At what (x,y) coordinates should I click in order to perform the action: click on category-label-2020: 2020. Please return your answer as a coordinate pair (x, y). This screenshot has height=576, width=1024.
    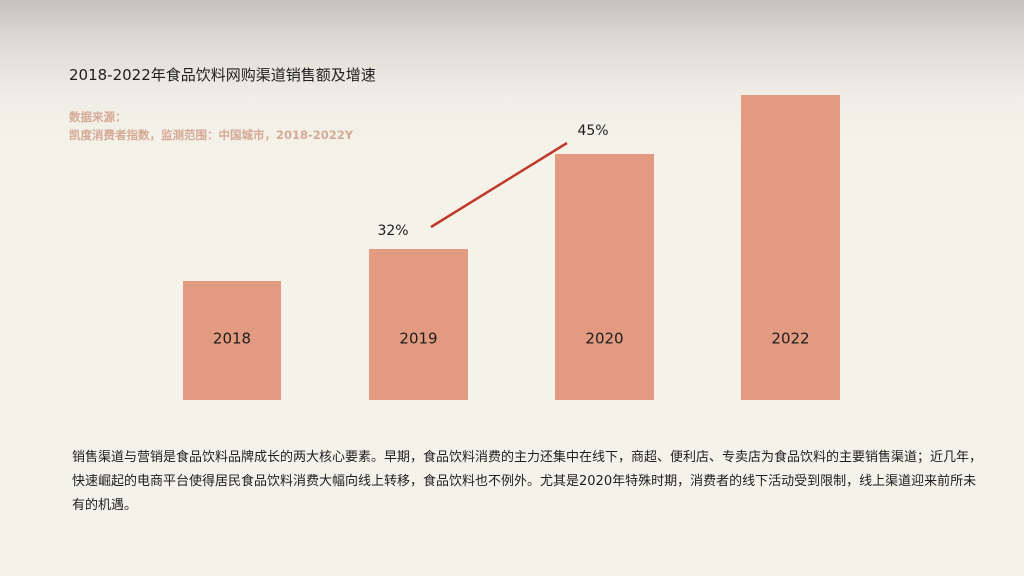
    Looking at the image, I should click on (604, 339).